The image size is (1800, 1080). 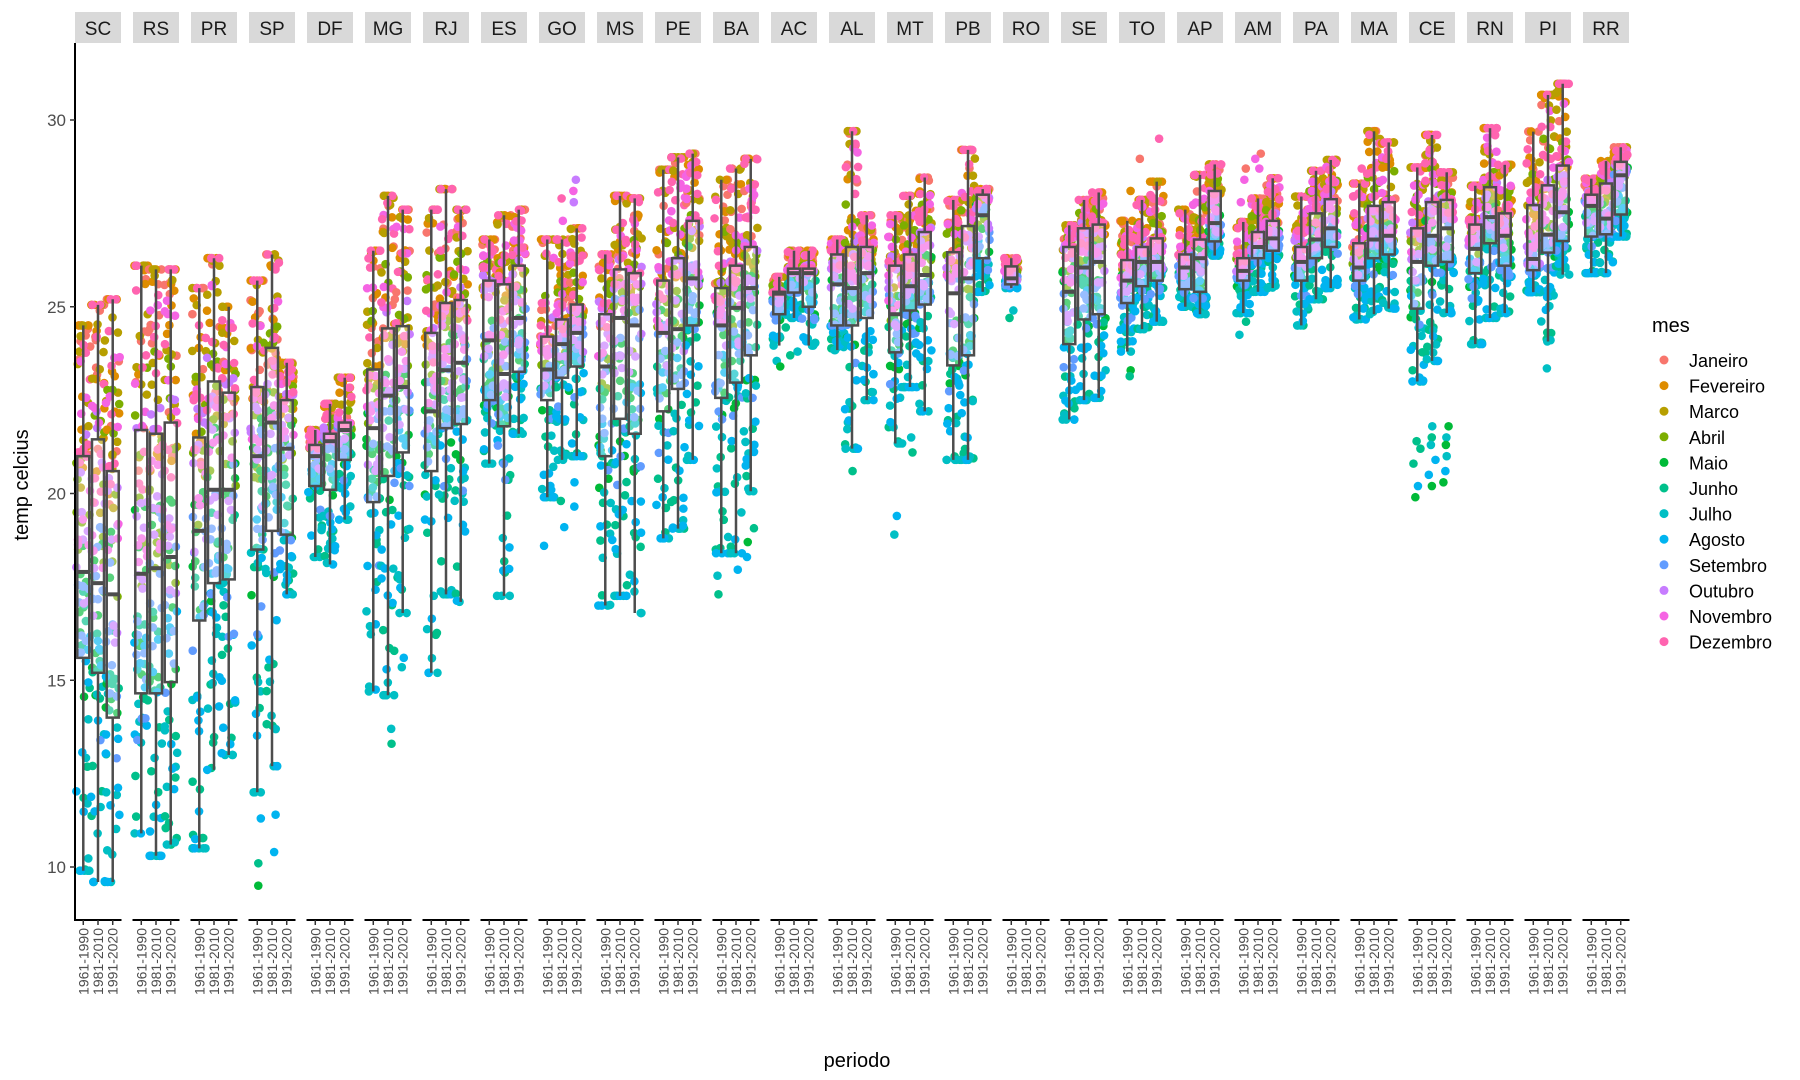 I want to click on facet-strip-label: RJ, so click(x=445, y=29).